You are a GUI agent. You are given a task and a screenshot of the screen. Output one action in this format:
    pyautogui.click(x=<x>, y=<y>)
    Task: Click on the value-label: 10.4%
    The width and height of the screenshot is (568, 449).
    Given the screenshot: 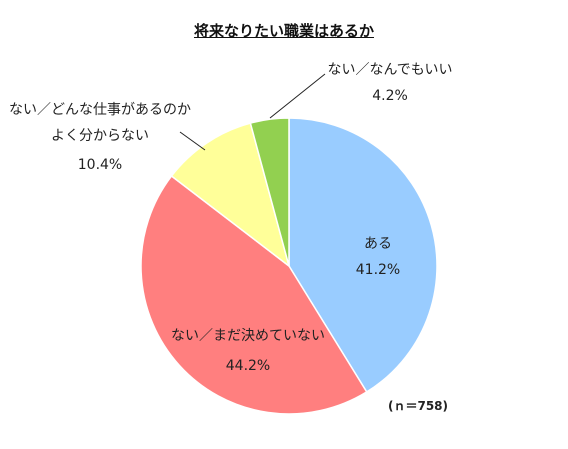 What is the action you would take?
    pyautogui.click(x=100, y=165)
    